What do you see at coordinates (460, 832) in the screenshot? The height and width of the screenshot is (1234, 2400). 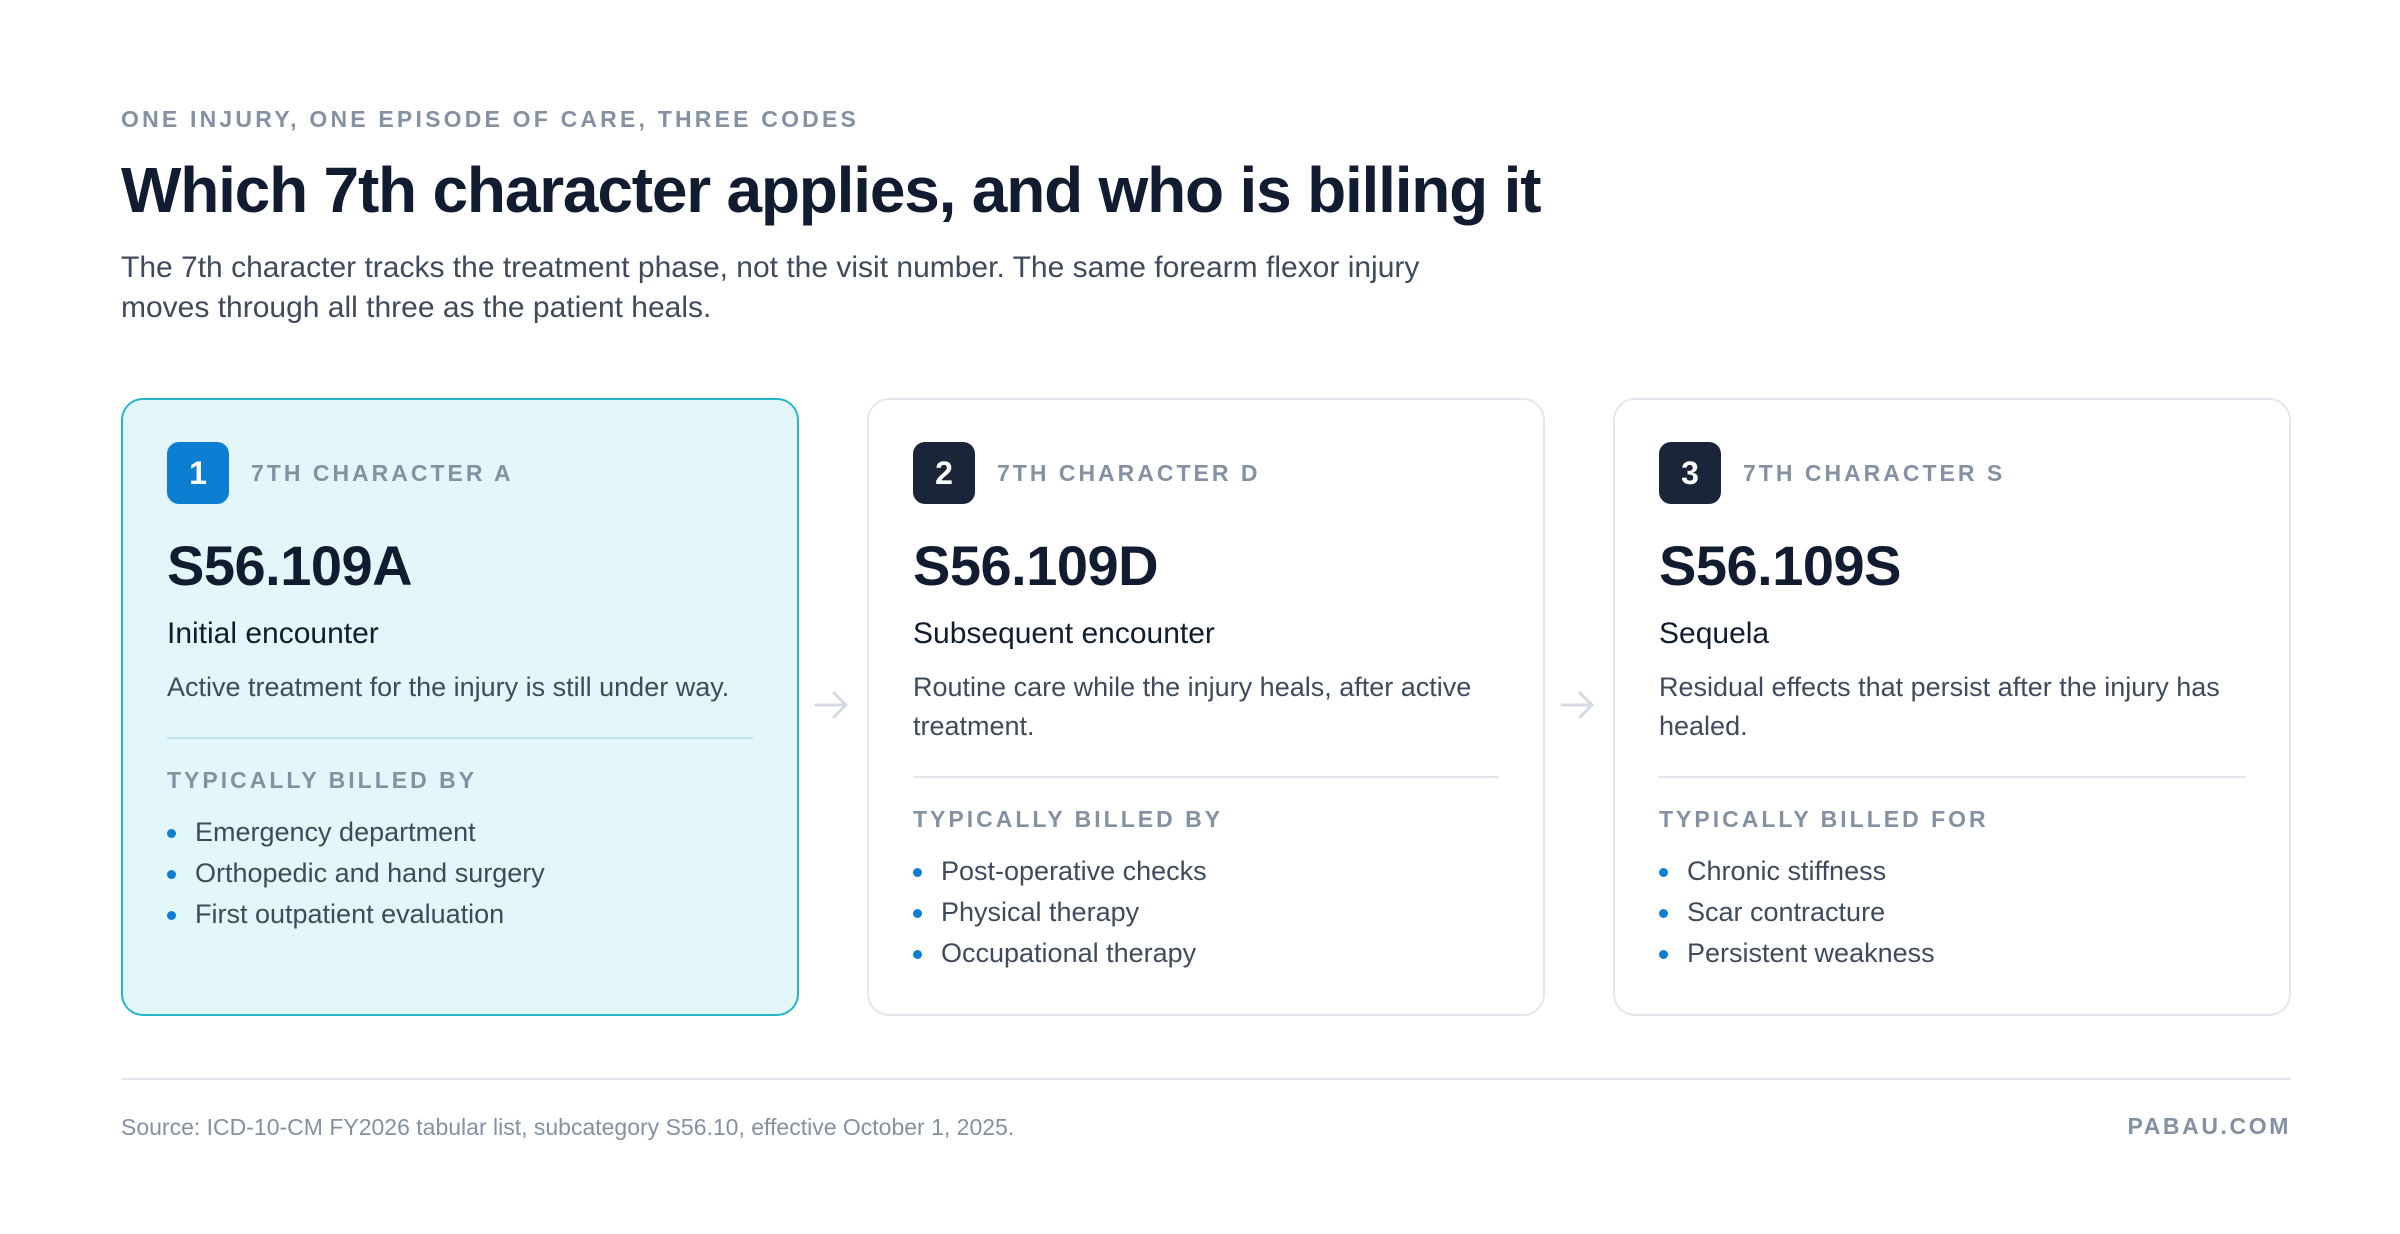 I see `list-item: Emergency department` at bounding box center [460, 832].